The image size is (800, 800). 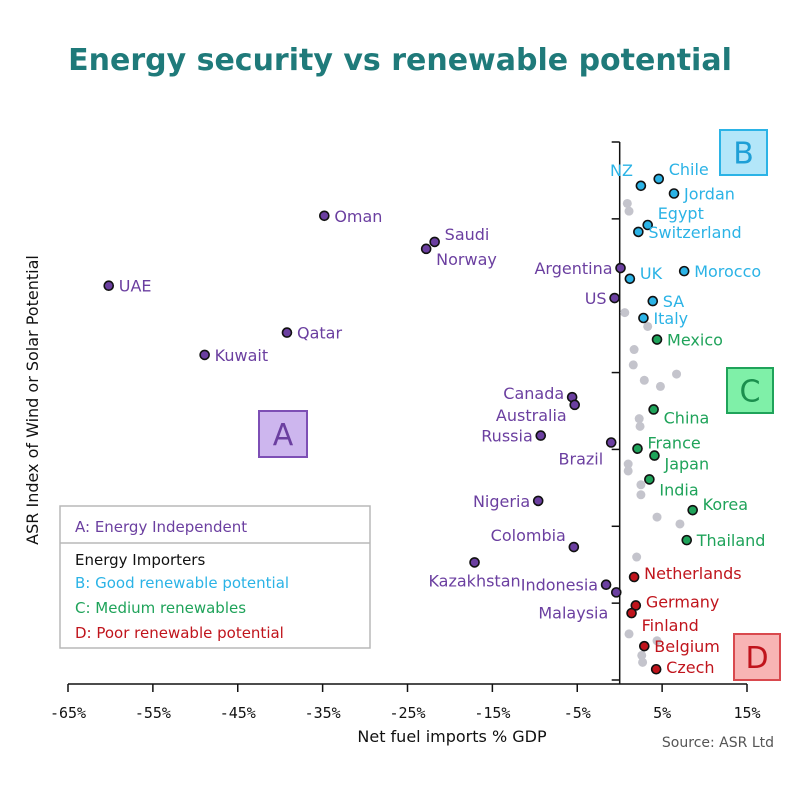 I want to click on data-point-nigeria, so click(x=538, y=501).